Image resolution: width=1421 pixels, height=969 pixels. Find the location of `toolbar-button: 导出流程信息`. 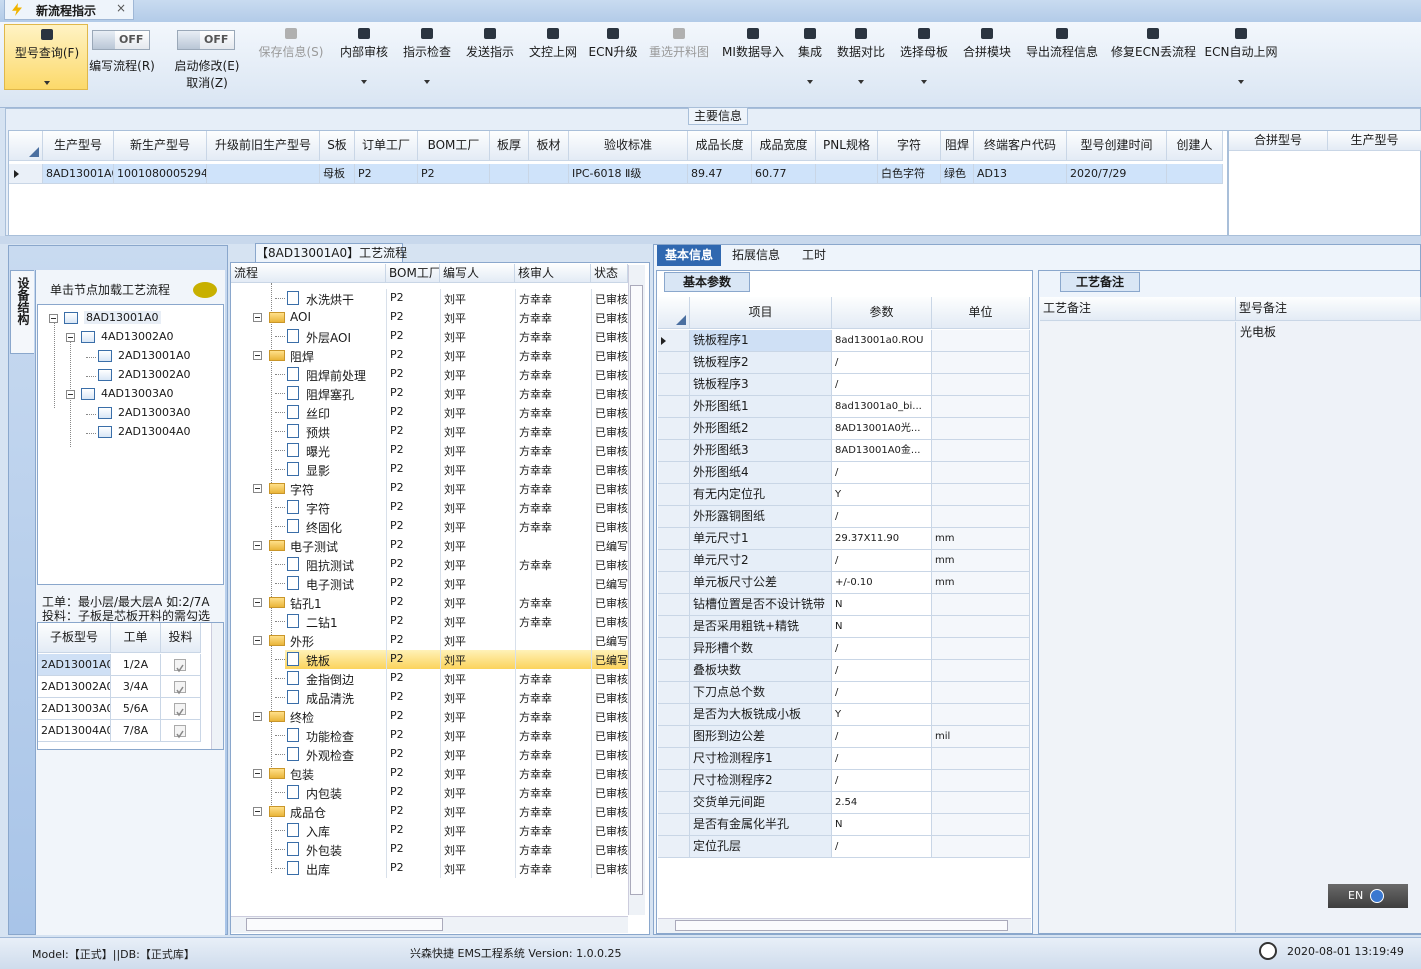

toolbar-button: 导出流程信息 is located at coordinates (1062, 57).